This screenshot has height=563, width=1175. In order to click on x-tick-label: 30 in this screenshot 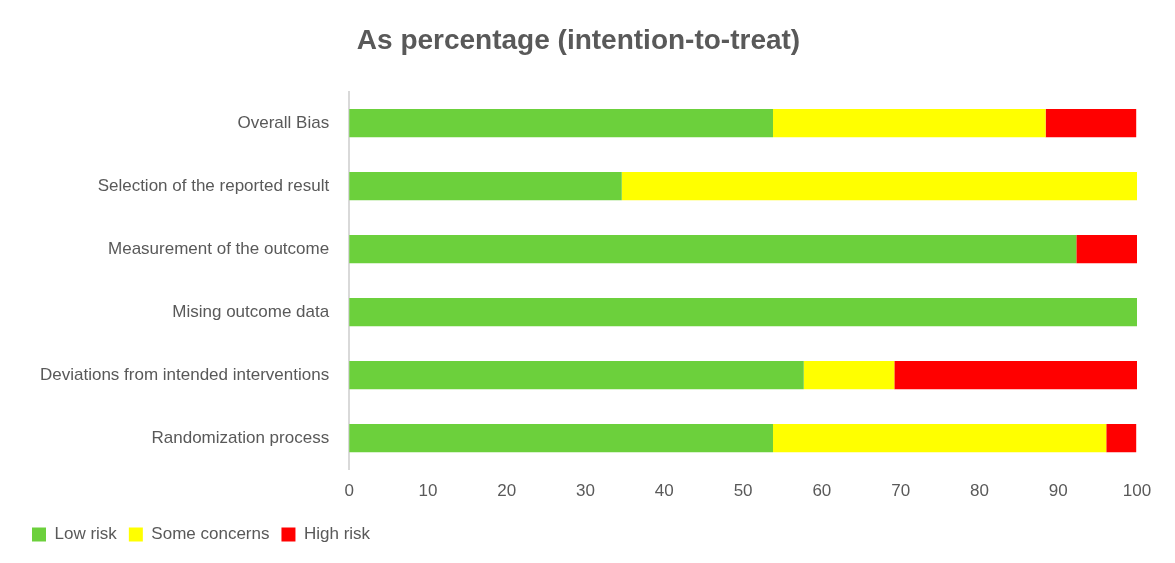, I will do `click(585, 491)`.